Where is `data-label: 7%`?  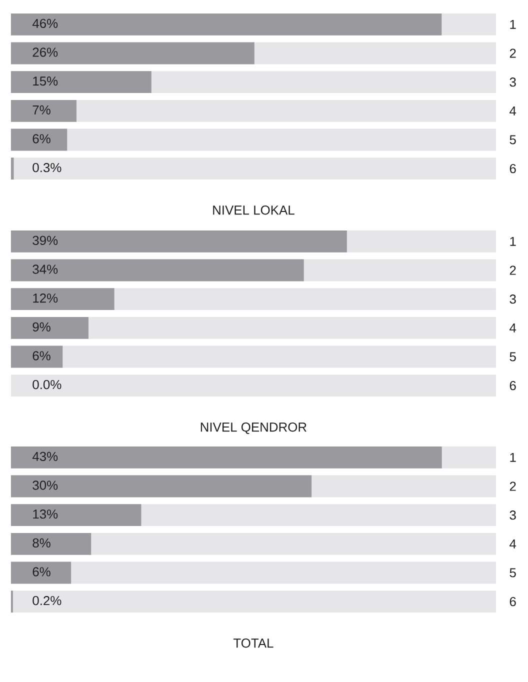
data-label: 7% is located at coordinates (41, 109).